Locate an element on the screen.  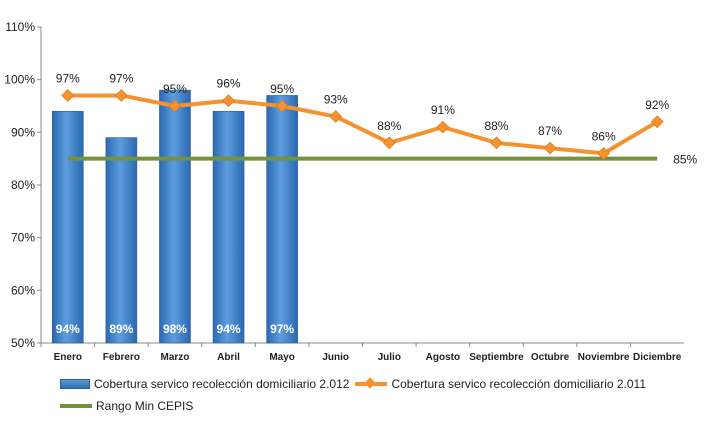
legend-green-swatch is located at coordinates (76, 406).